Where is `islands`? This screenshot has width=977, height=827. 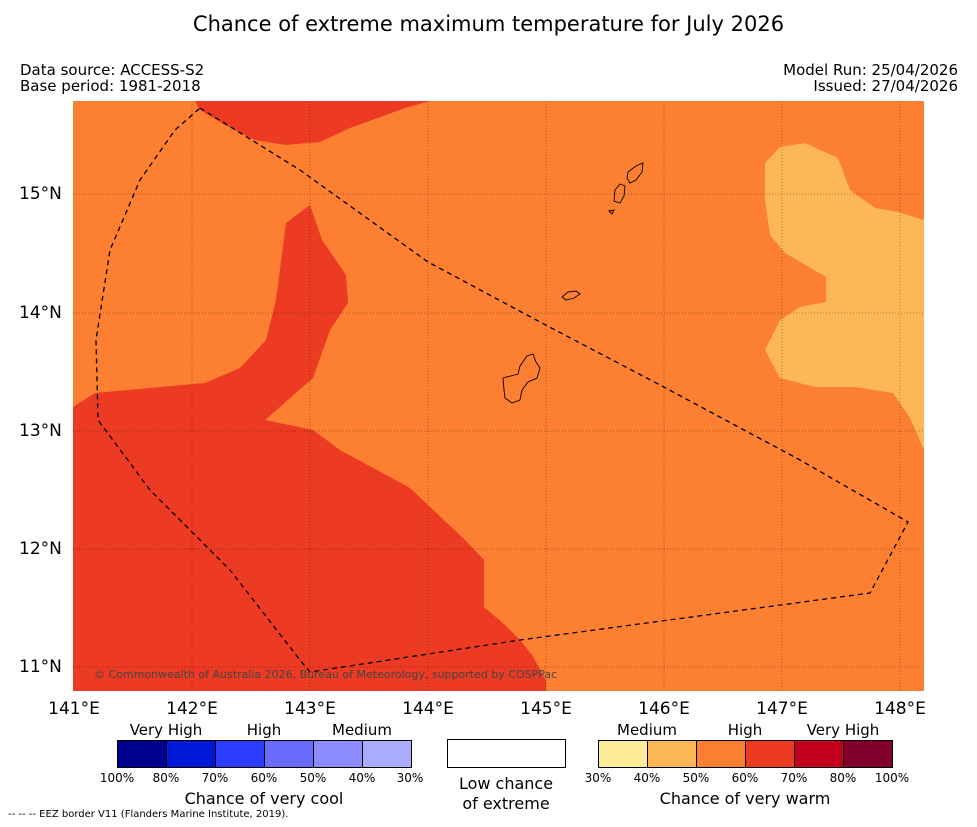
islands is located at coordinates (573, 283).